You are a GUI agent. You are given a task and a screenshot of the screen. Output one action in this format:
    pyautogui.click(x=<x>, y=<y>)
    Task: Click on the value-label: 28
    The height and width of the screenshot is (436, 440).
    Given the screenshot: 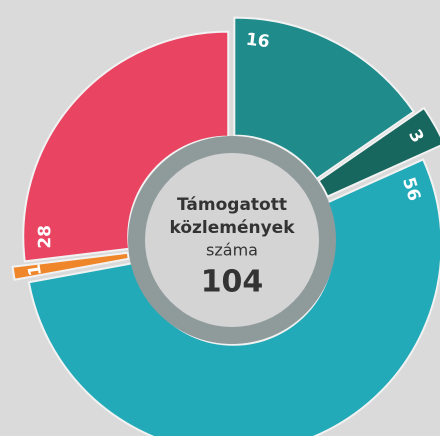 What is the action you would take?
    pyautogui.click(x=45, y=237)
    